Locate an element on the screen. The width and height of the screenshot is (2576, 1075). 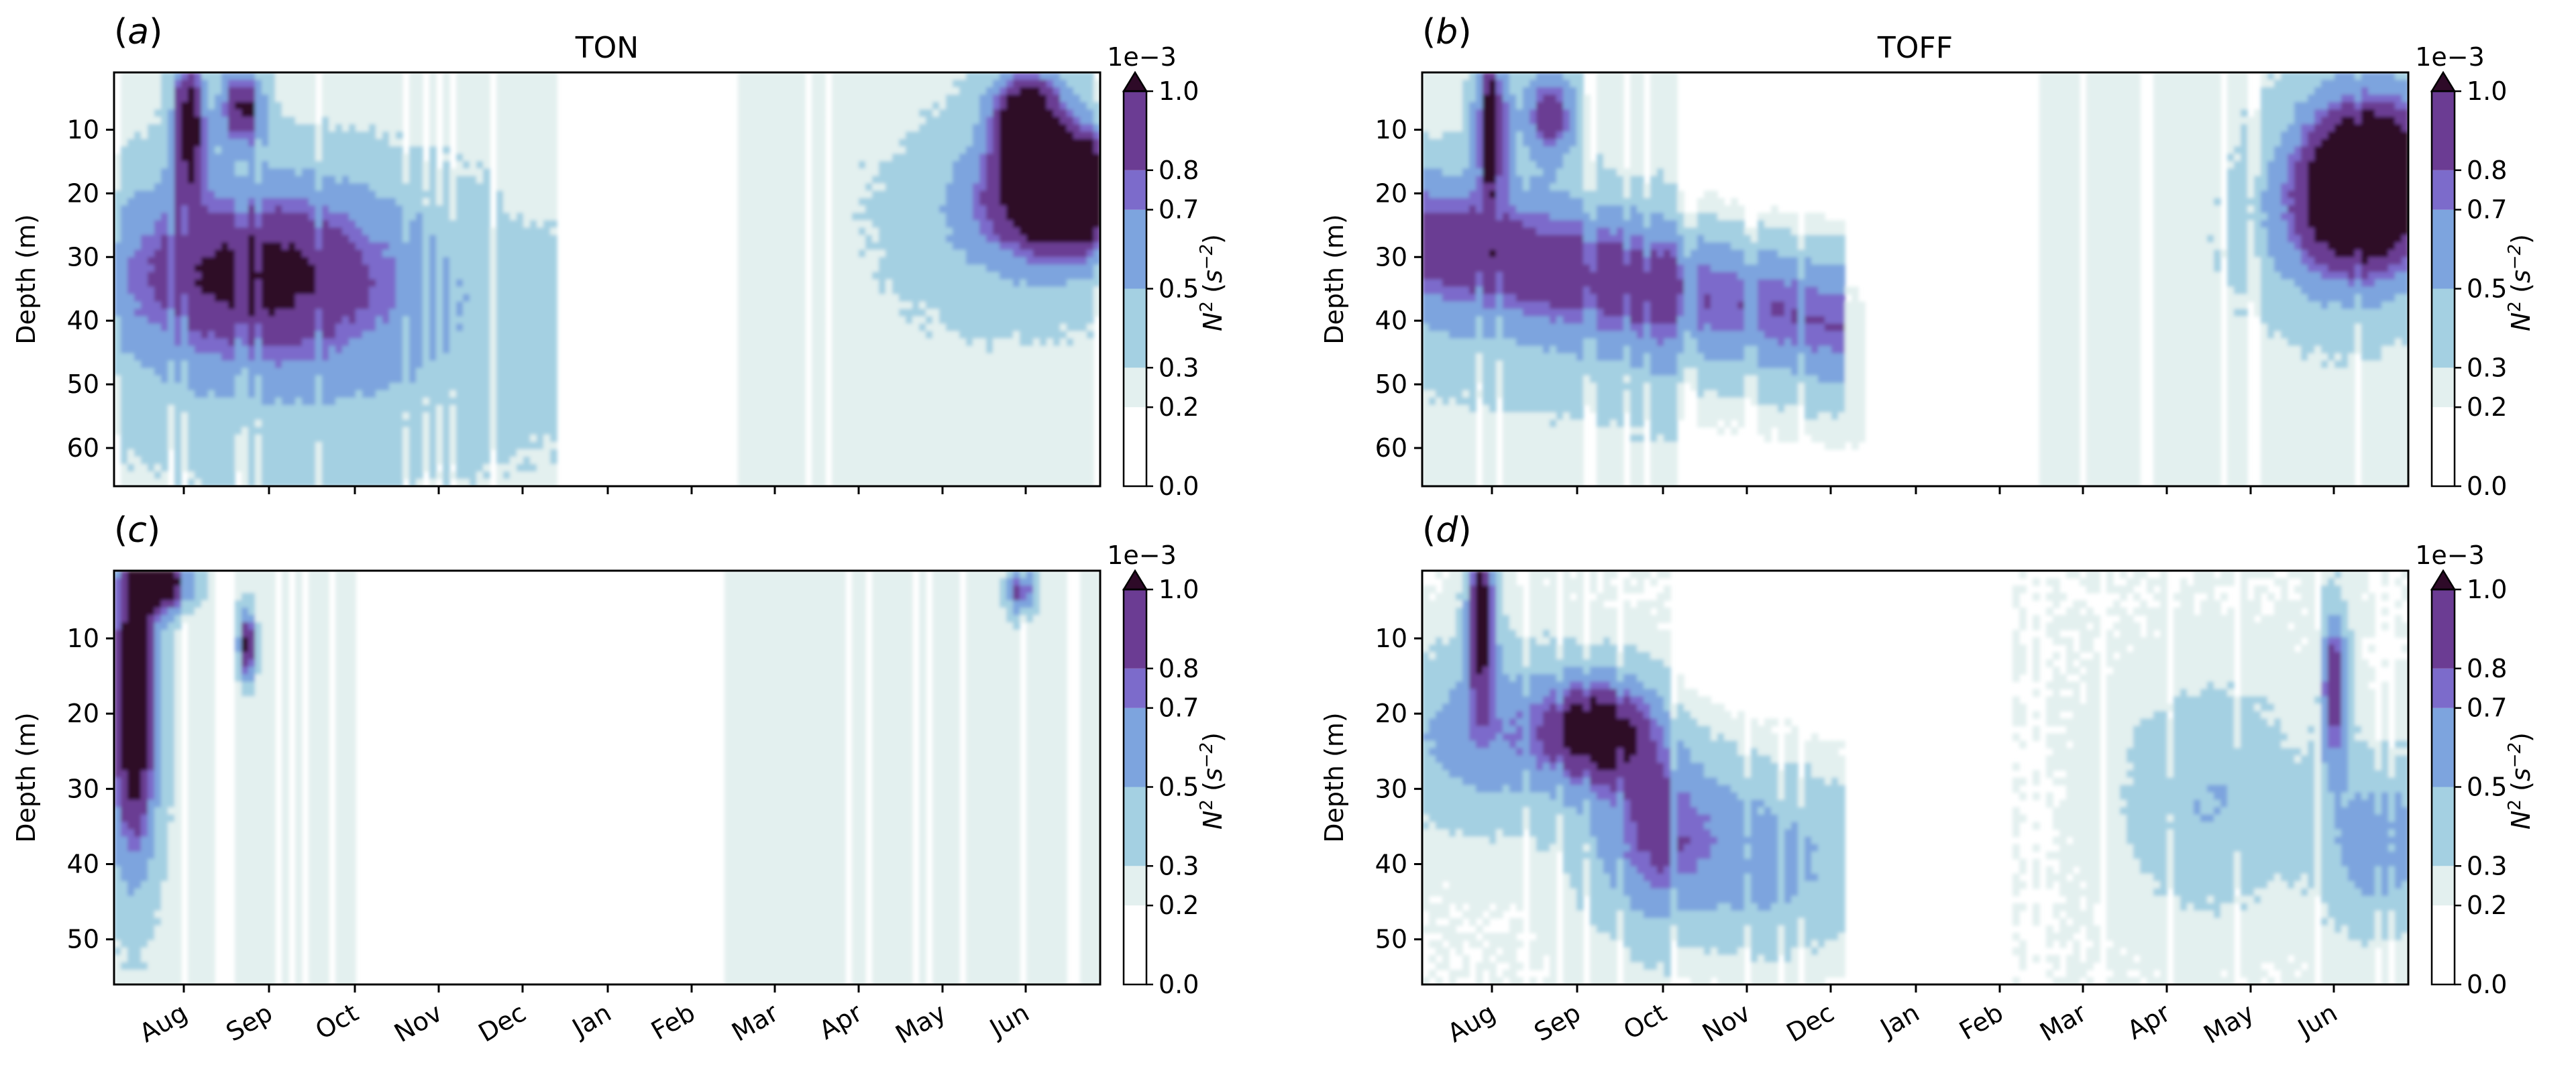
x-tick-label-jun: Jun is located at coordinates (2317, 1021).